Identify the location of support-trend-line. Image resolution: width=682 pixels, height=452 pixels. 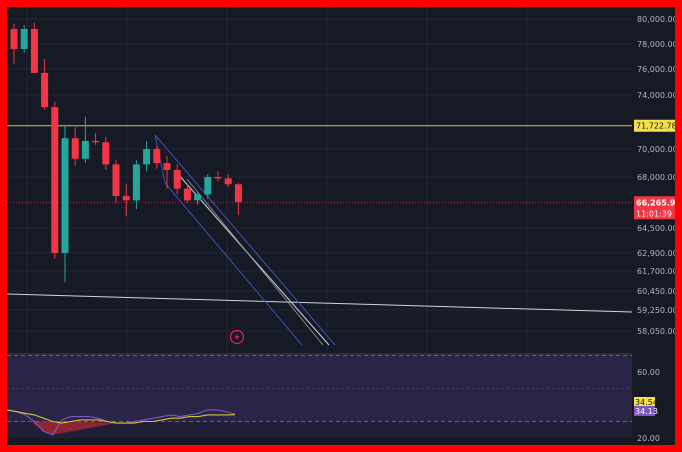
(320, 303).